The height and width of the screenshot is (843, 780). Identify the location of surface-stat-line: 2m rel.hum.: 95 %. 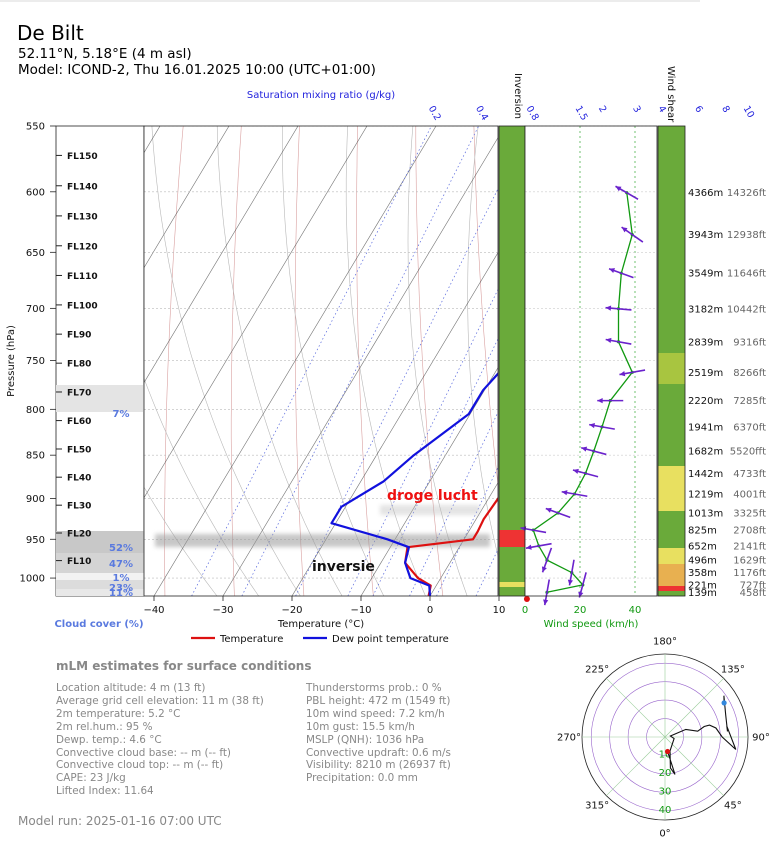
(104, 726).